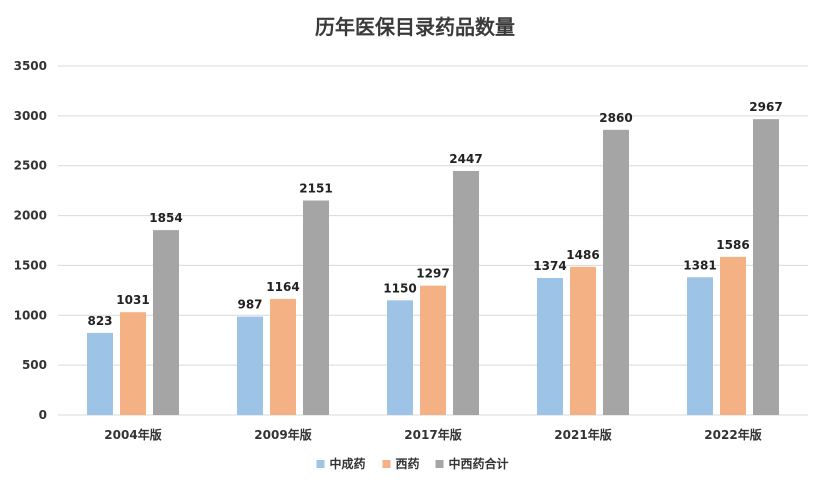 The width and height of the screenshot is (830, 493). I want to click on x-tick-label: 2017年版, so click(432, 434).